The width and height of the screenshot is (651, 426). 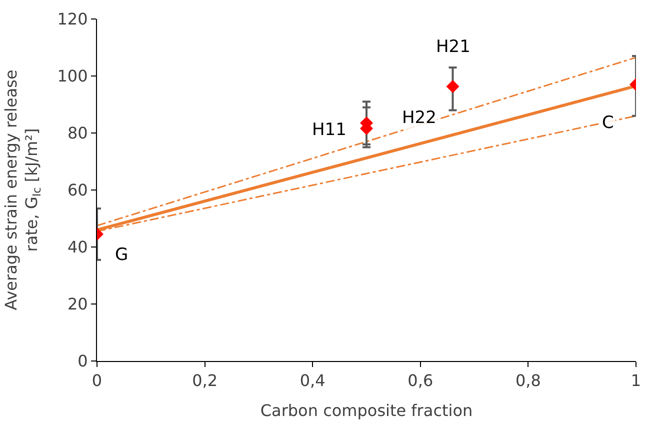 What do you see at coordinates (77, 247) in the screenshot?
I see `y-tick-label: 40` at bounding box center [77, 247].